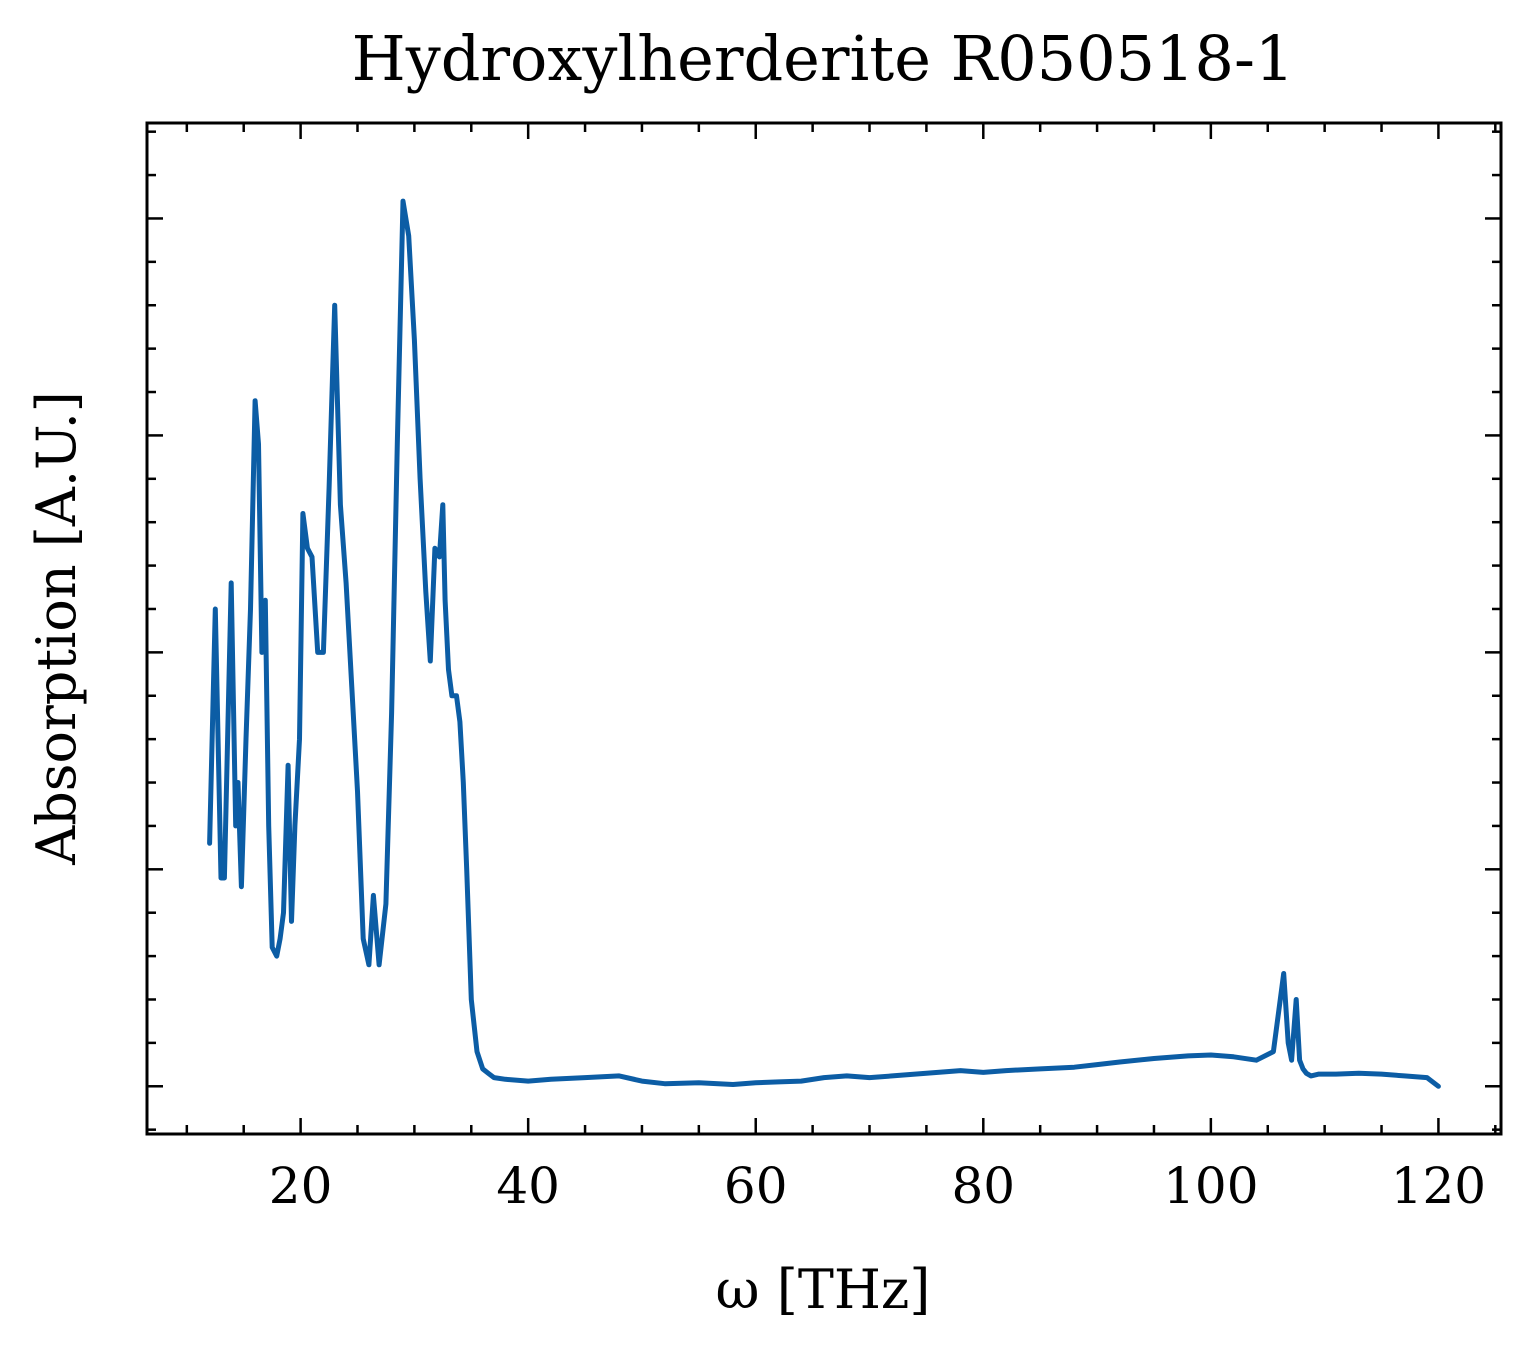 The image size is (1527, 1345). What do you see at coordinates (56, 628) in the screenshot?
I see `y-axis-label: Absorption [A.U.]` at bounding box center [56, 628].